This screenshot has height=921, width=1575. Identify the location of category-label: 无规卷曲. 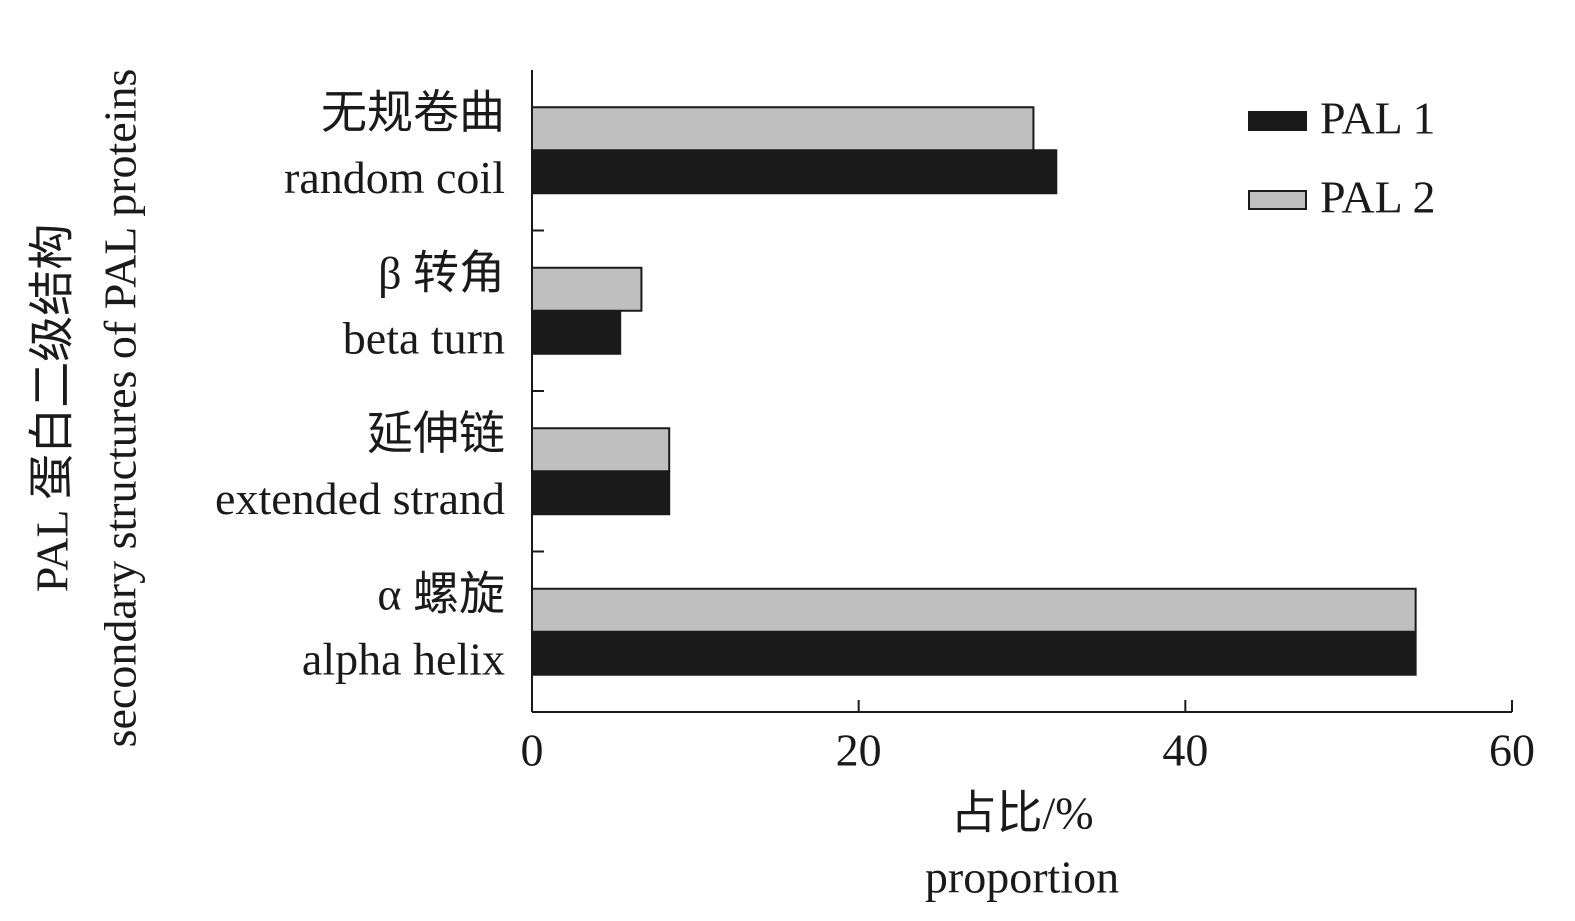
(413, 112).